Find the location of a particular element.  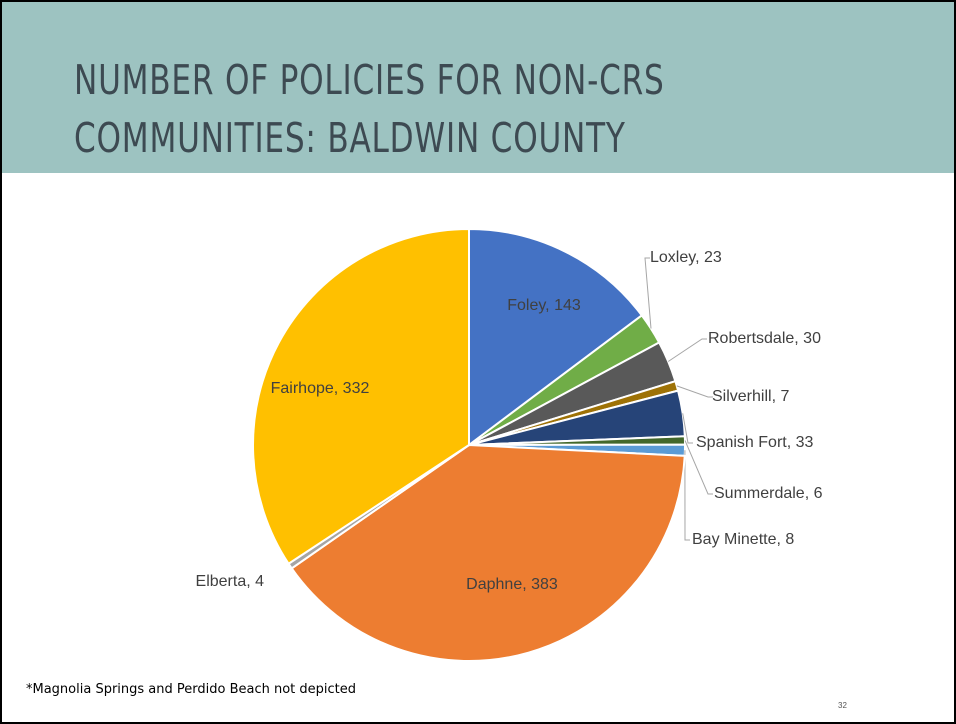

data-label-spanish-fort: Spanish Fort, 33 is located at coordinates (755, 442).